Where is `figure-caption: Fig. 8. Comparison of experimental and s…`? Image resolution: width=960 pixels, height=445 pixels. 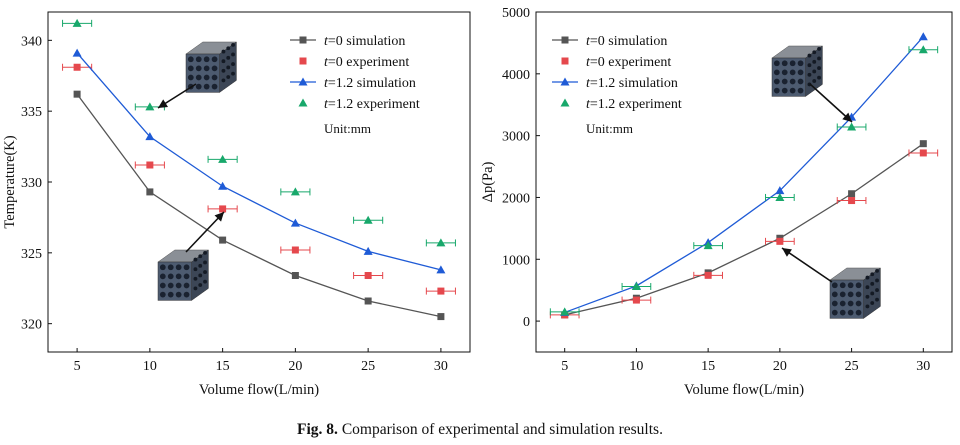
figure-caption: Fig. 8. Comparison of experimental and s… is located at coordinates (480, 430).